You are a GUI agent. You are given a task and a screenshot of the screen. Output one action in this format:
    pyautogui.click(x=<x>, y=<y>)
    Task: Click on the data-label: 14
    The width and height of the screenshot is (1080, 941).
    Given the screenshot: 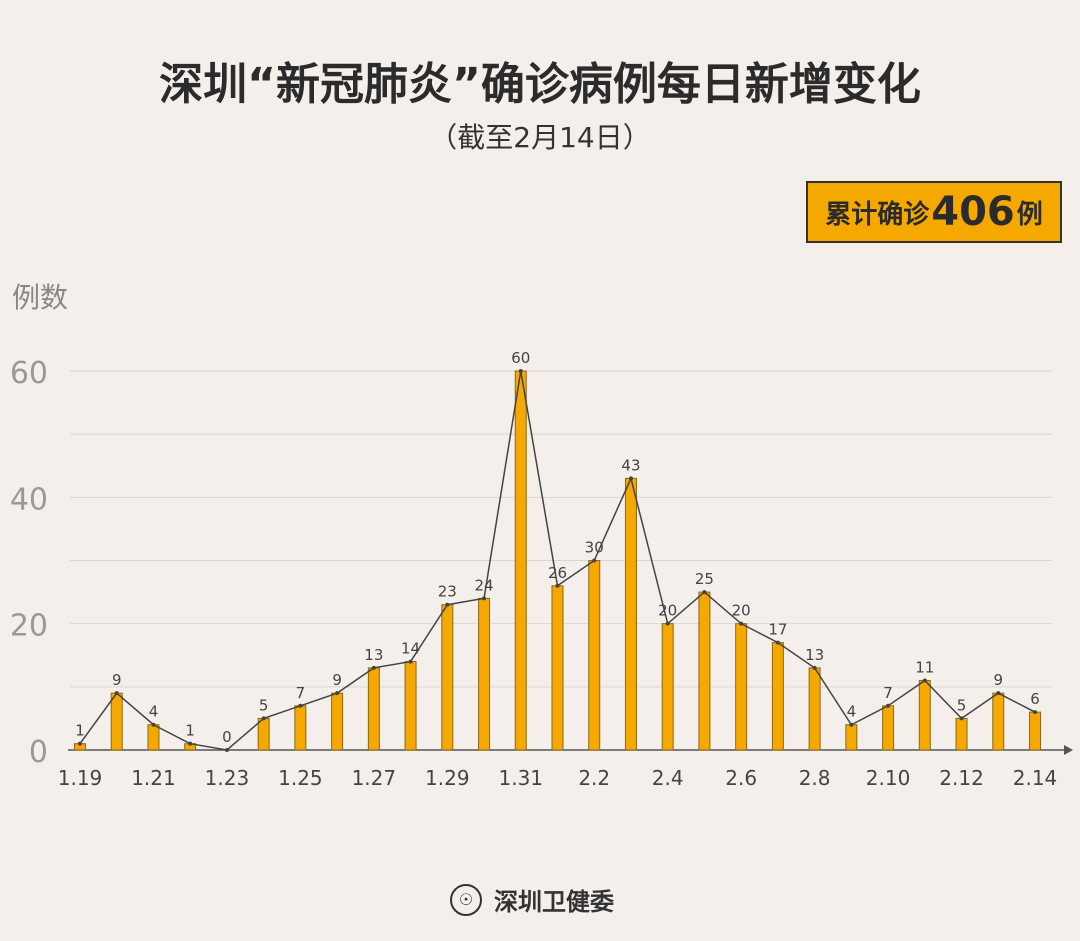 What is the action you would take?
    pyautogui.click(x=410, y=649)
    